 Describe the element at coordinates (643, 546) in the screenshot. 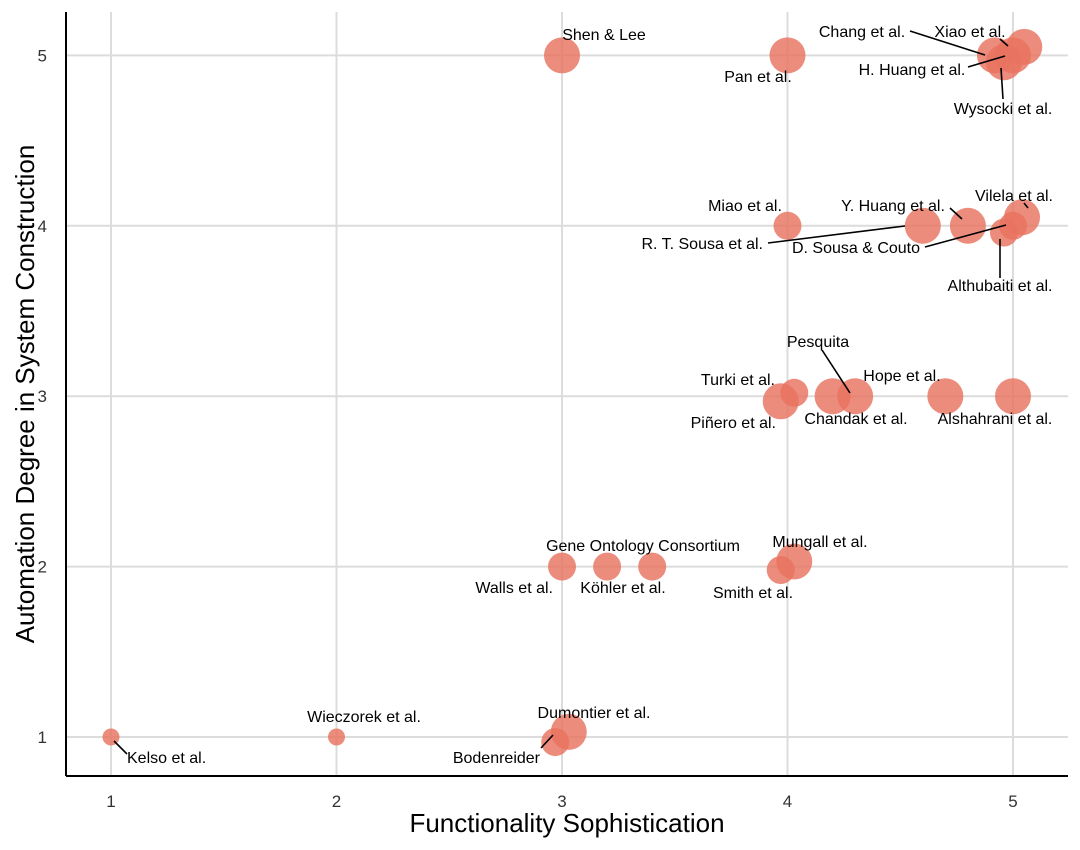

I see `point-label: Gene Ontology Consortium` at that location.